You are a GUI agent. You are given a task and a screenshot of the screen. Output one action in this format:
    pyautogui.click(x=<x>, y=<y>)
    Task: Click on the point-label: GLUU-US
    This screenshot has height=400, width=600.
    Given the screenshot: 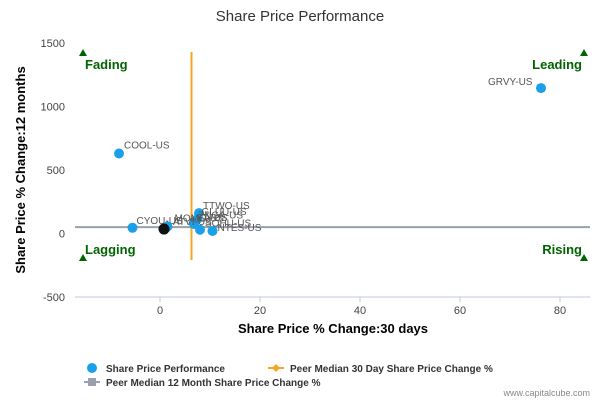 What is the action you would take?
    pyautogui.click(x=224, y=212)
    